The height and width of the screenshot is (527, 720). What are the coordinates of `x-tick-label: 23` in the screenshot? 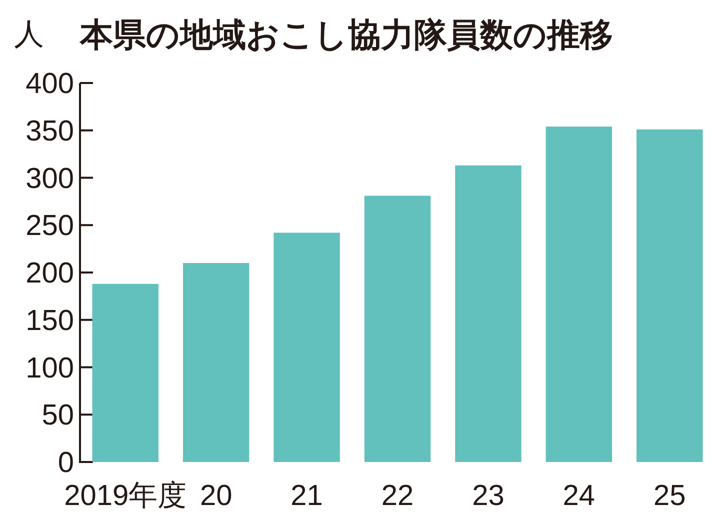 It's located at (488, 496).